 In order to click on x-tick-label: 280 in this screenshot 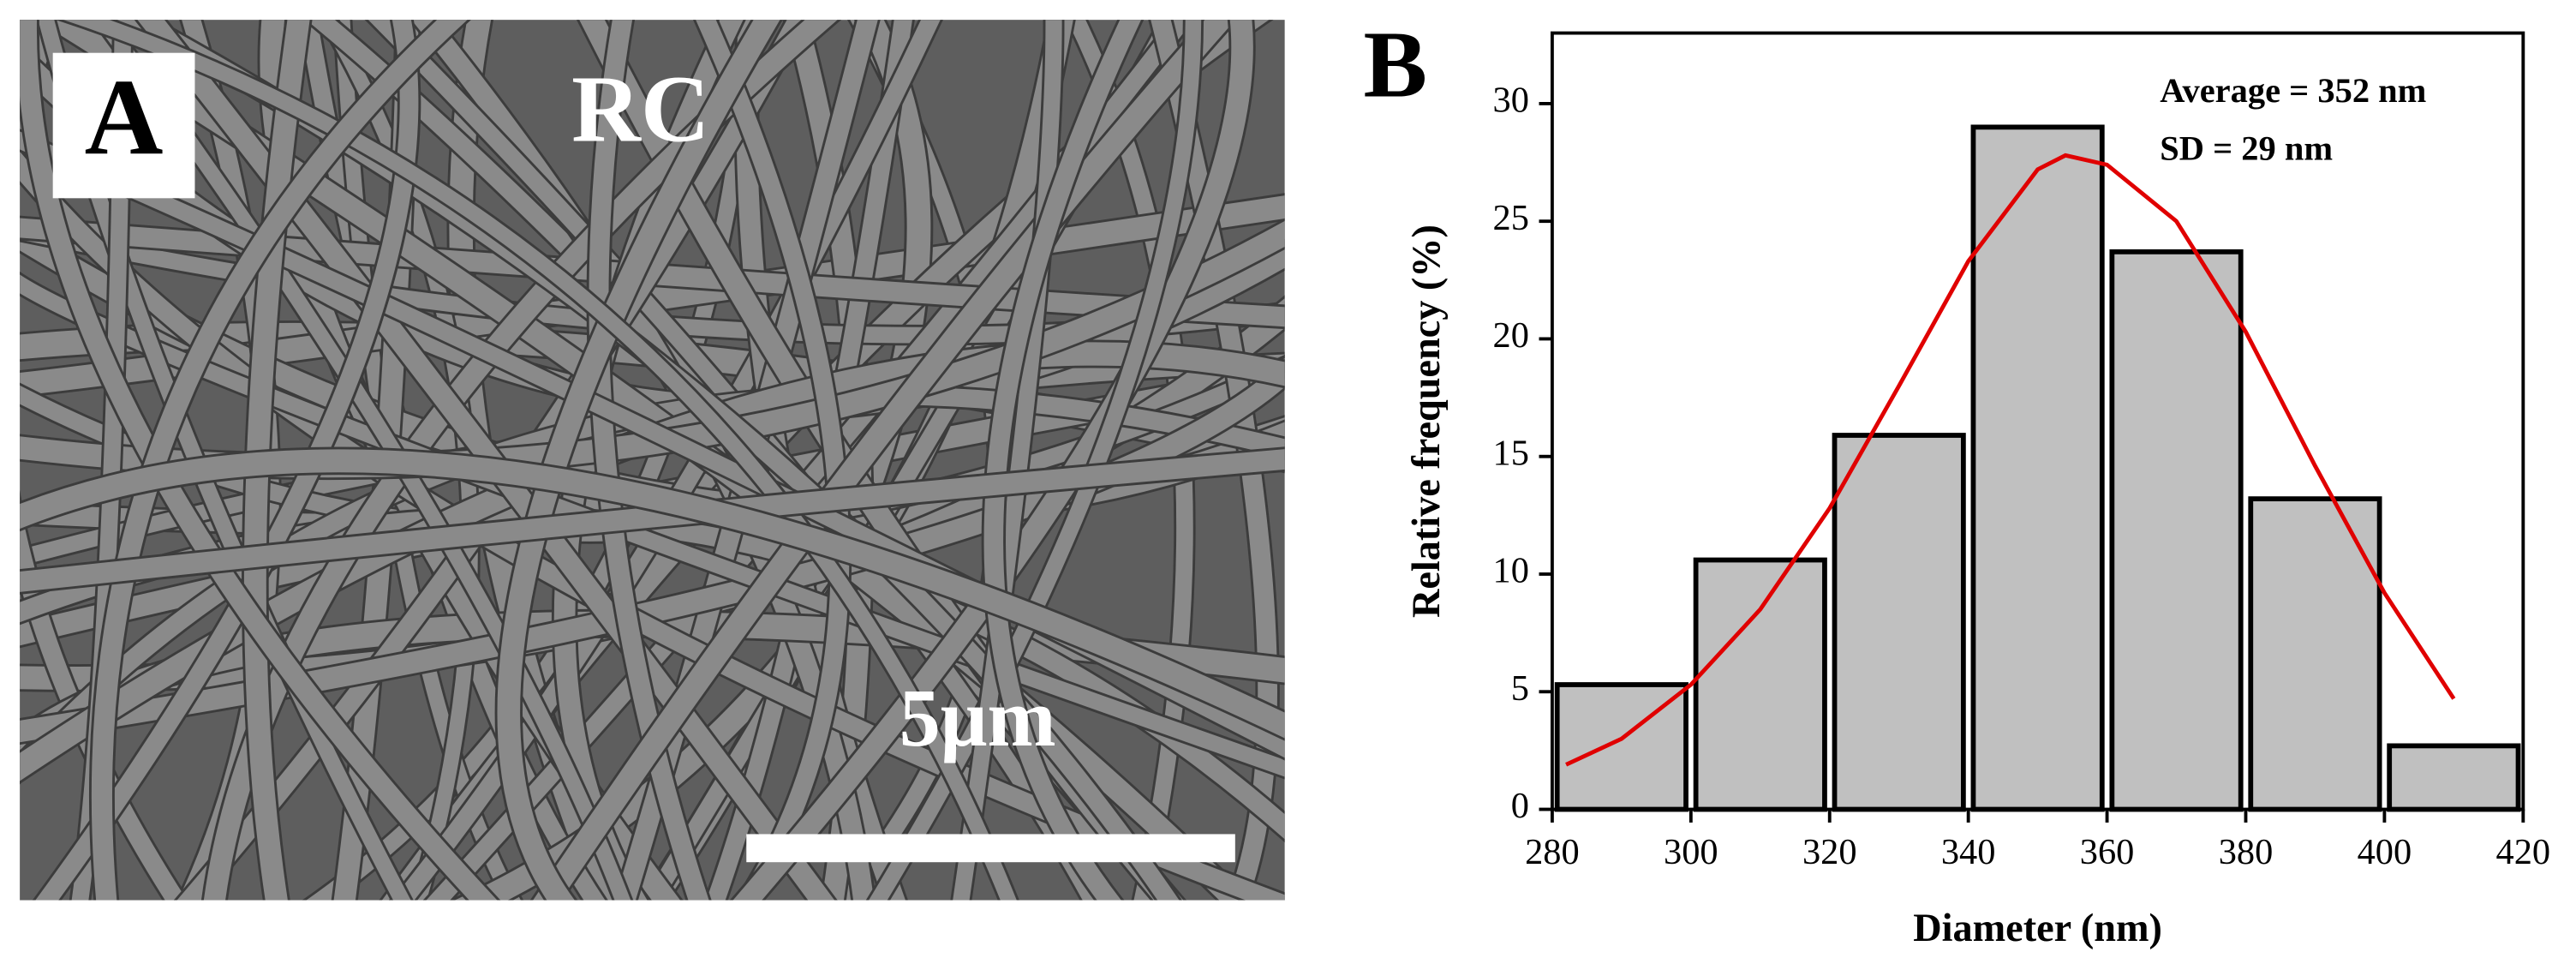, I will do `click(1553, 852)`.